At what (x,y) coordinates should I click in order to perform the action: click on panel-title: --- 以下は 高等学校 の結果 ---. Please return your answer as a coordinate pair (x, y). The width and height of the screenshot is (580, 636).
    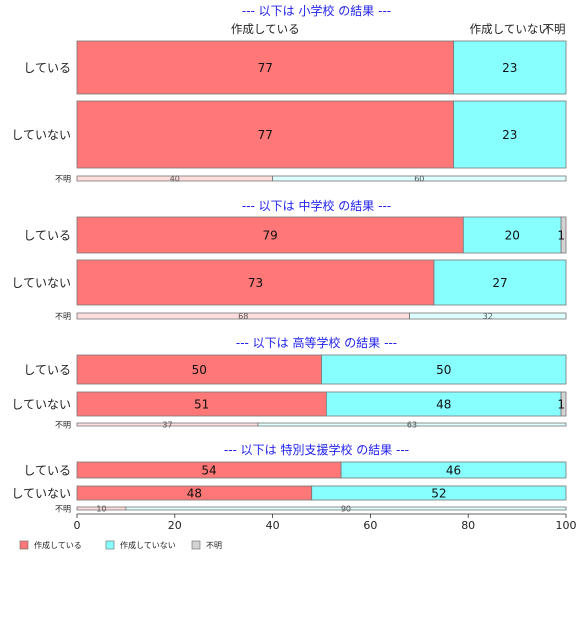
    Looking at the image, I should click on (316, 342).